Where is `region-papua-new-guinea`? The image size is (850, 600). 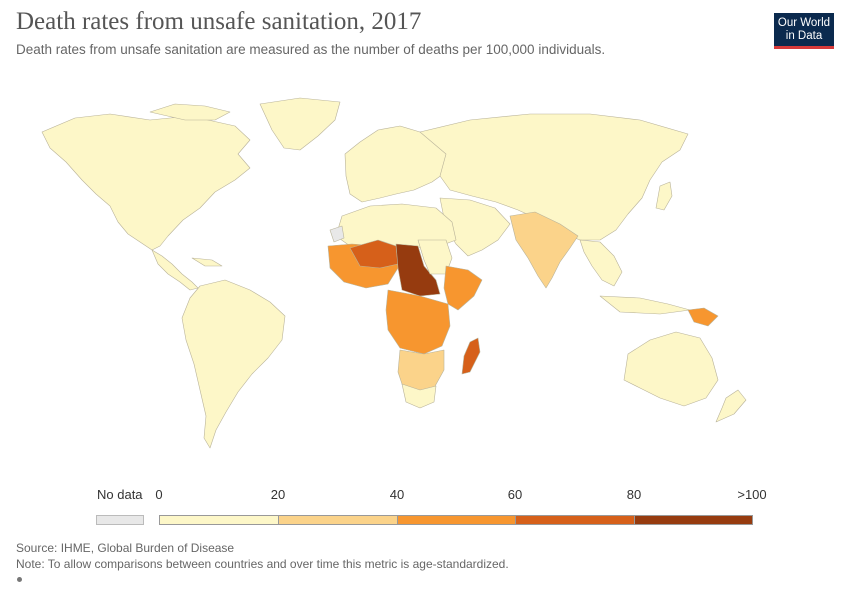
region-papua-new-guinea is located at coordinates (703, 317).